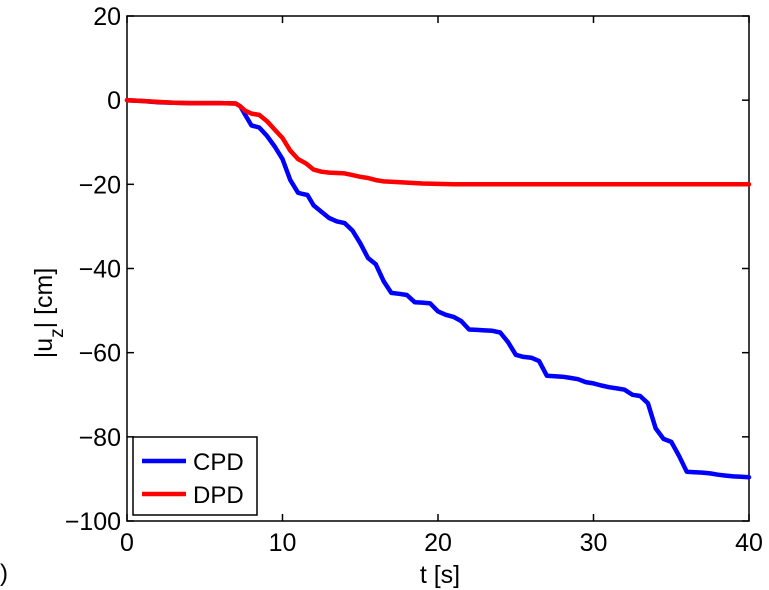  Describe the element at coordinates (4, 573) in the screenshot. I see `corner-mark: )` at that location.